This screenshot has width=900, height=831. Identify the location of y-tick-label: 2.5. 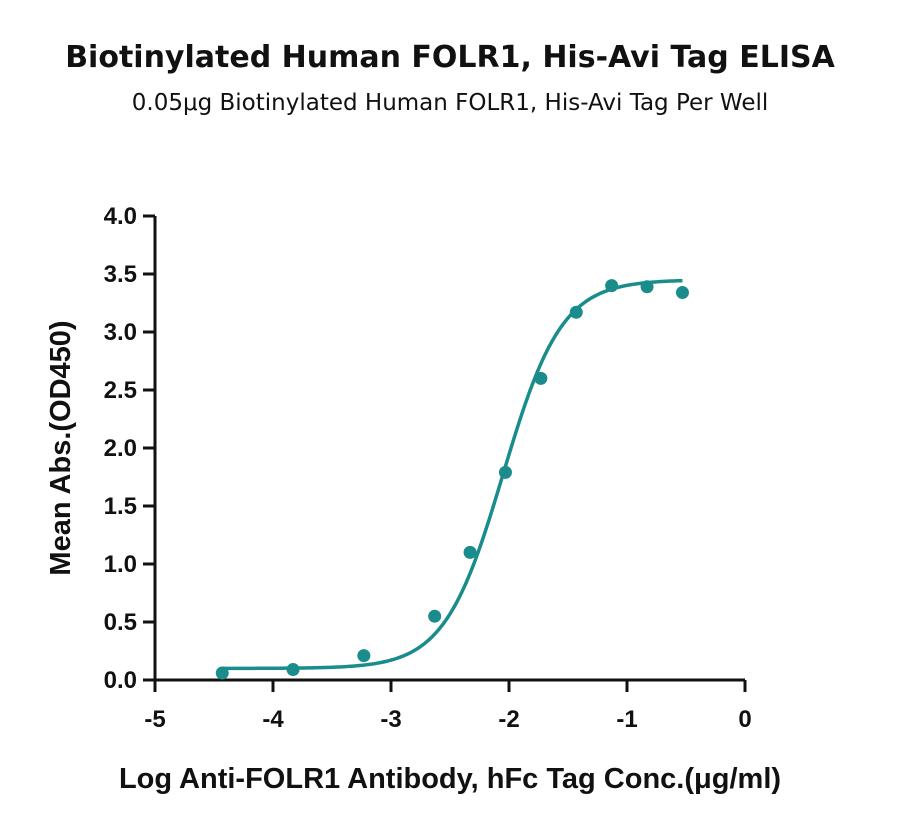
(120, 390).